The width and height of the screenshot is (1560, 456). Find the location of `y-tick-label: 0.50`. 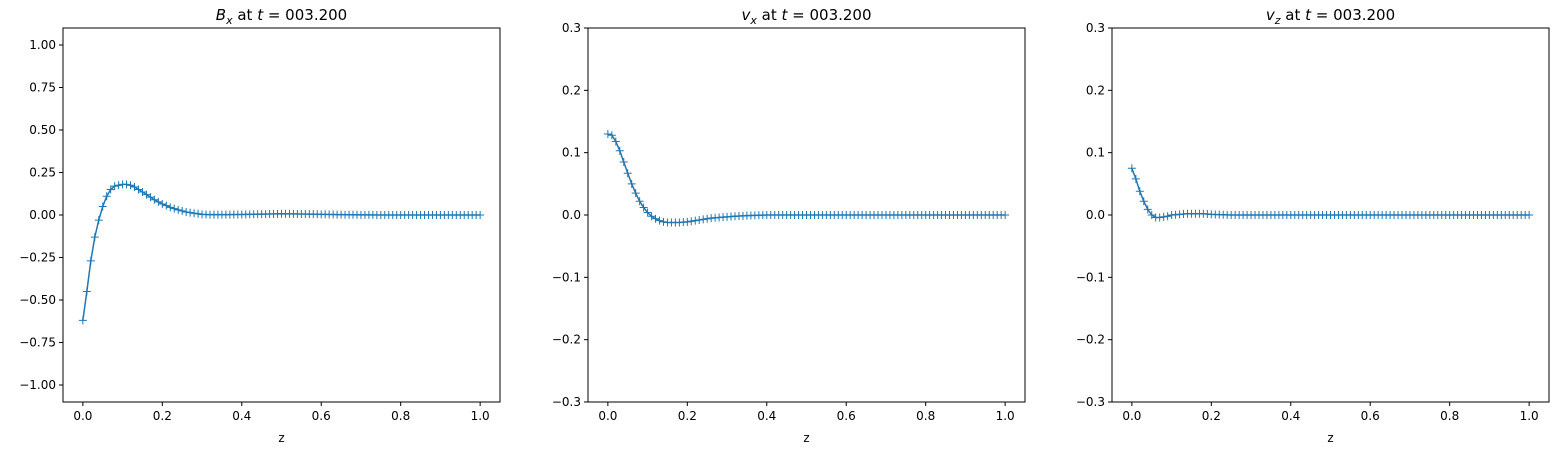

y-tick-label: 0.50 is located at coordinates (42, 130).